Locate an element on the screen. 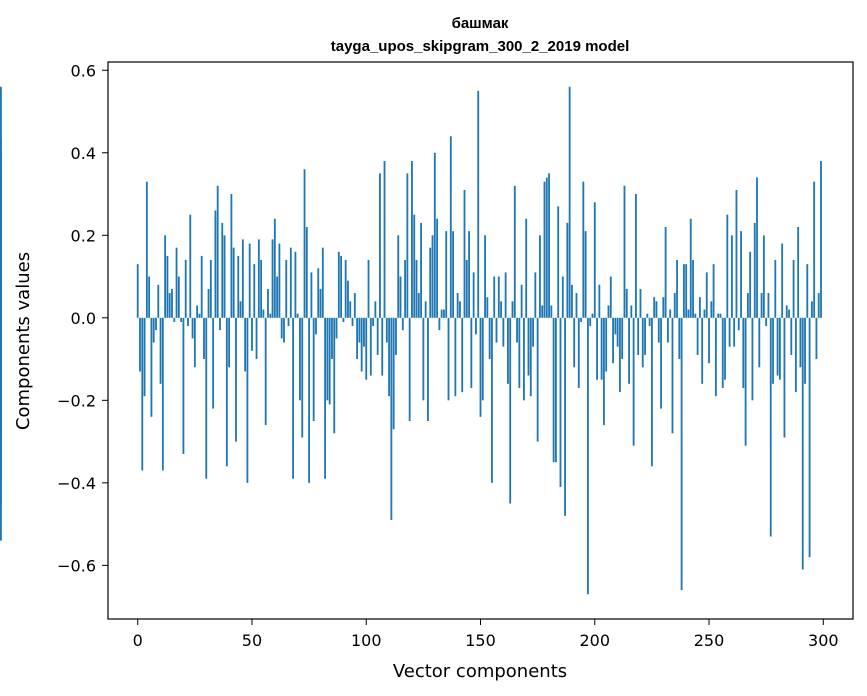 The image size is (867, 696). bar-undefined is located at coordinates (1, 338).